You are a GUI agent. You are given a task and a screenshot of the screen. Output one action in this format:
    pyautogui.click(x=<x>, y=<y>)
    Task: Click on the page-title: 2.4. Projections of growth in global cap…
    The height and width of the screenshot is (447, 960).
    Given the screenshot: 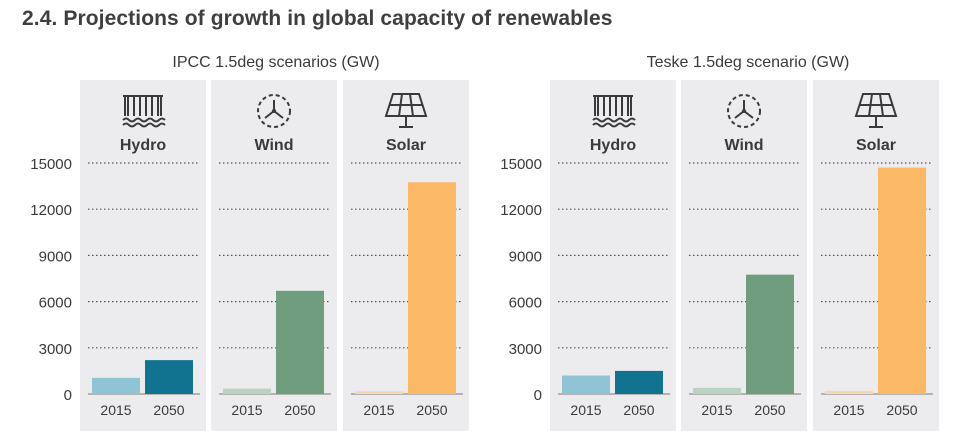 What is the action you would take?
    pyautogui.click(x=317, y=18)
    